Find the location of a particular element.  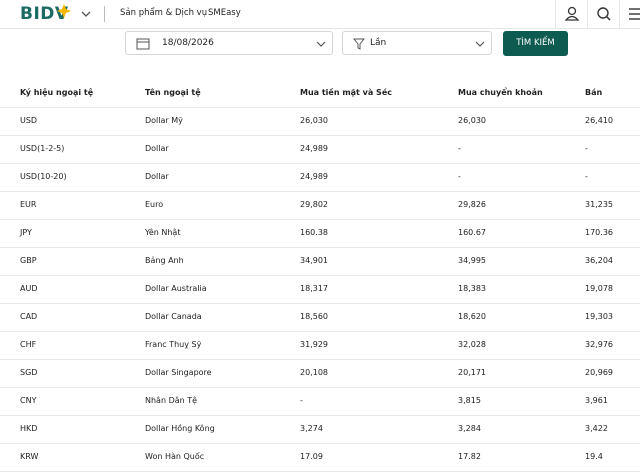

table-cell: Dollar Hồng Kông is located at coordinates (180, 428).